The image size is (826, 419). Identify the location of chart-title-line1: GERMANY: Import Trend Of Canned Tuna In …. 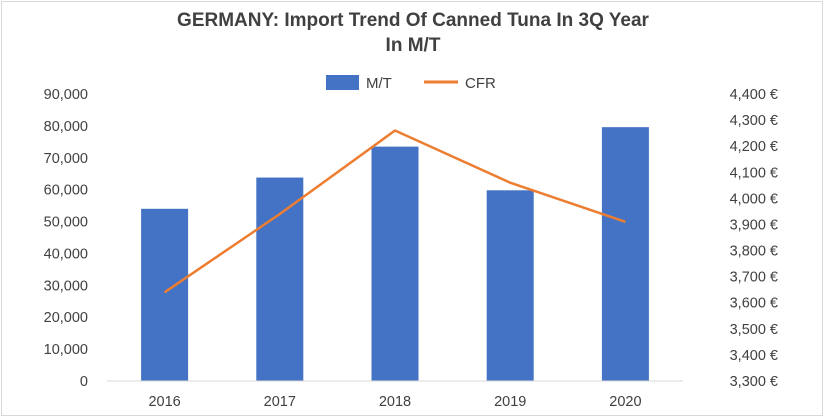
(413, 20).